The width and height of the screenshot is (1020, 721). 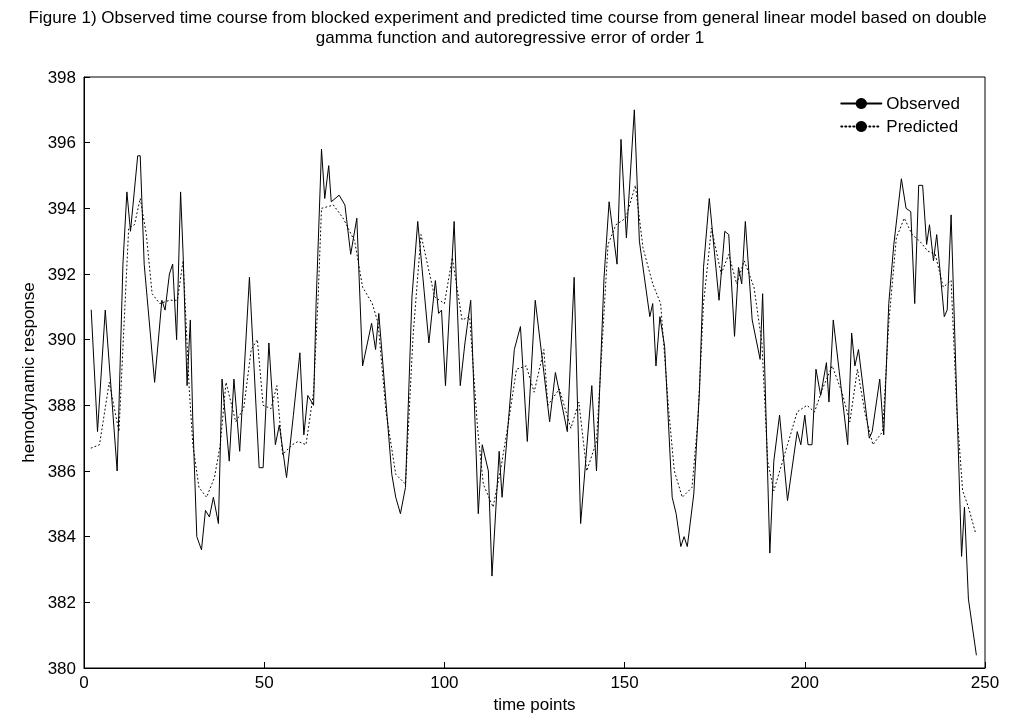 What do you see at coordinates (985, 682) in the screenshot?
I see `x-tick-label: 250` at bounding box center [985, 682].